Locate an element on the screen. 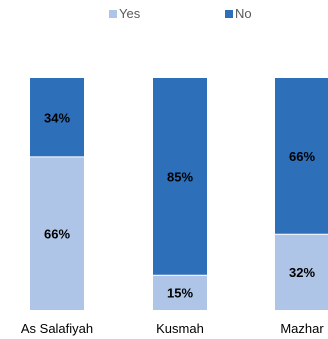 This screenshot has height=339, width=328. data-label-no-as-salafiyah: 34% is located at coordinates (57, 117).